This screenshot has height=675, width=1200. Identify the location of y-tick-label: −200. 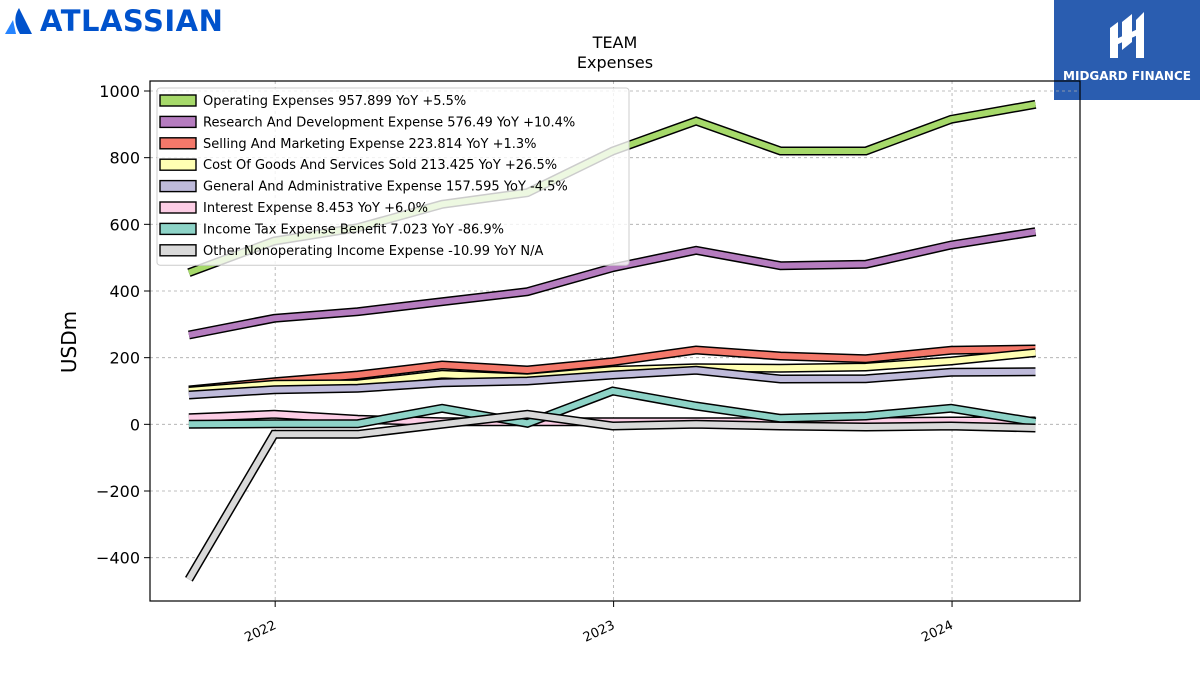
(118, 491).